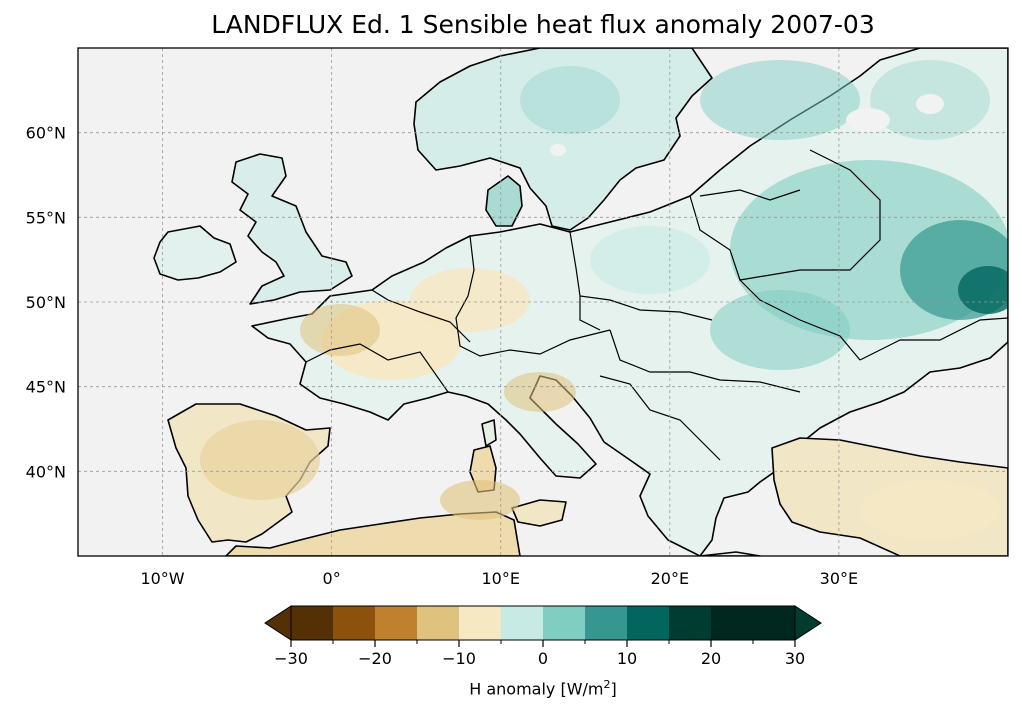 Image resolution: width=1022 pixels, height=718 pixels. I want to click on land-corsica, so click(489, 433).